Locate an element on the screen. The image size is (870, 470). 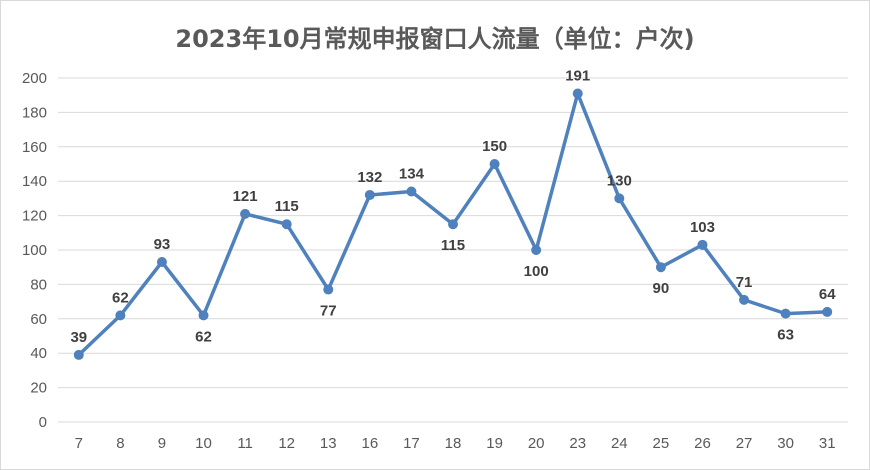
x-tick-label: 7 is located at coordinates (79, 443).